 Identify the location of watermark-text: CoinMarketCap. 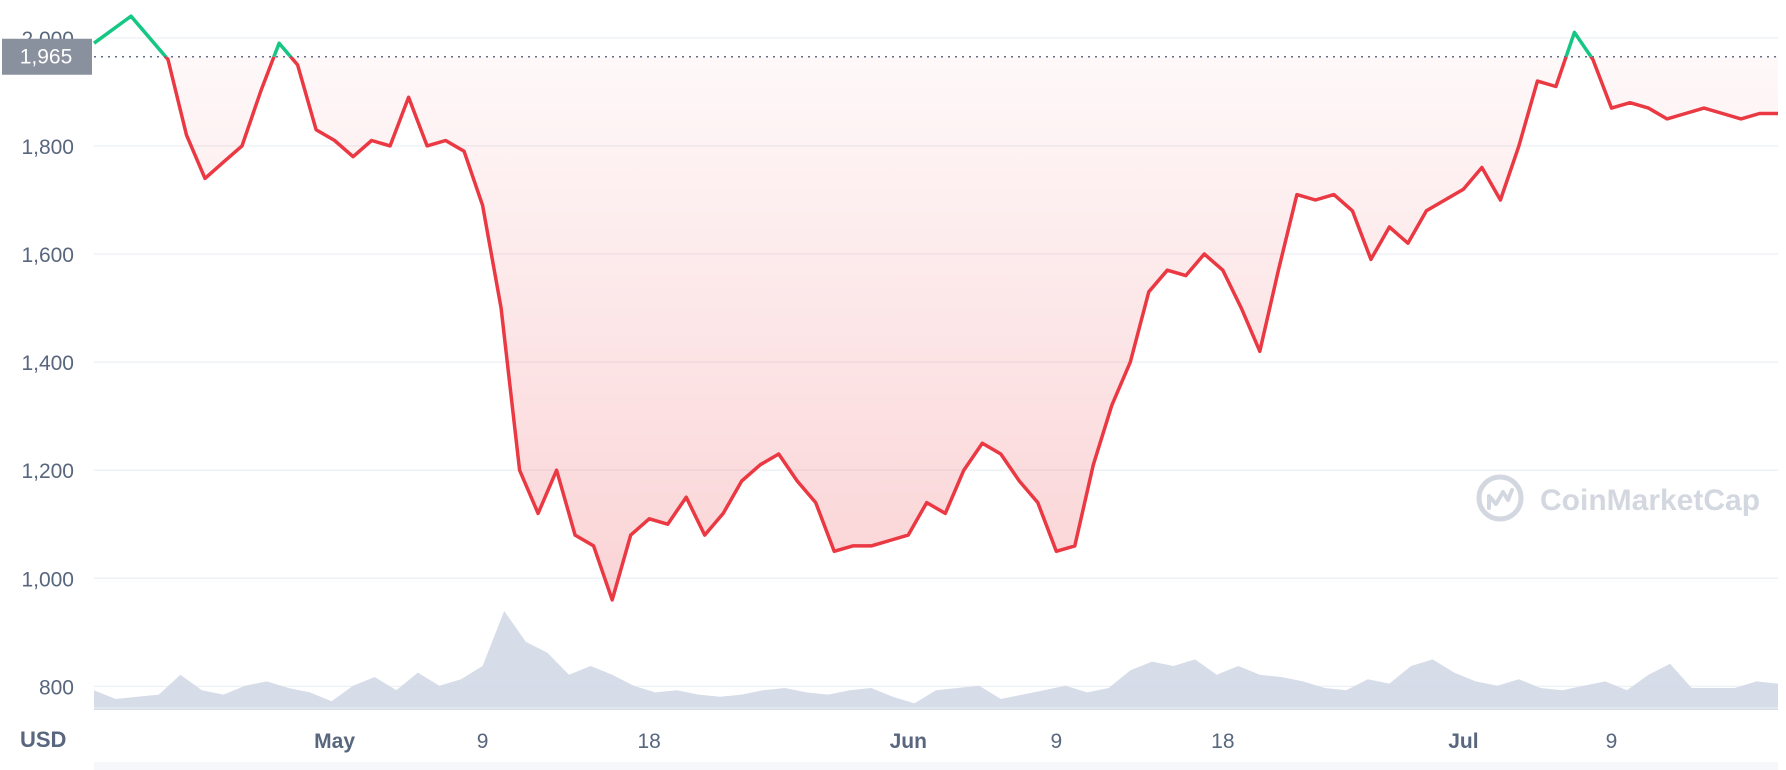
(1650, 500).